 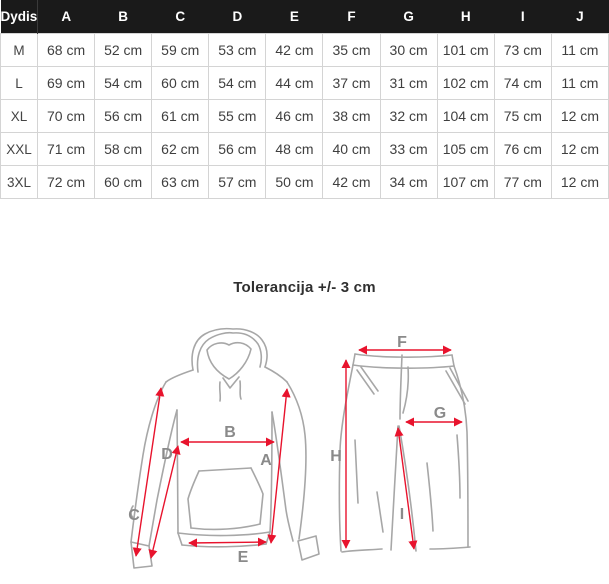 I want to click on column-header-c: C, so click(x=180, y=17).